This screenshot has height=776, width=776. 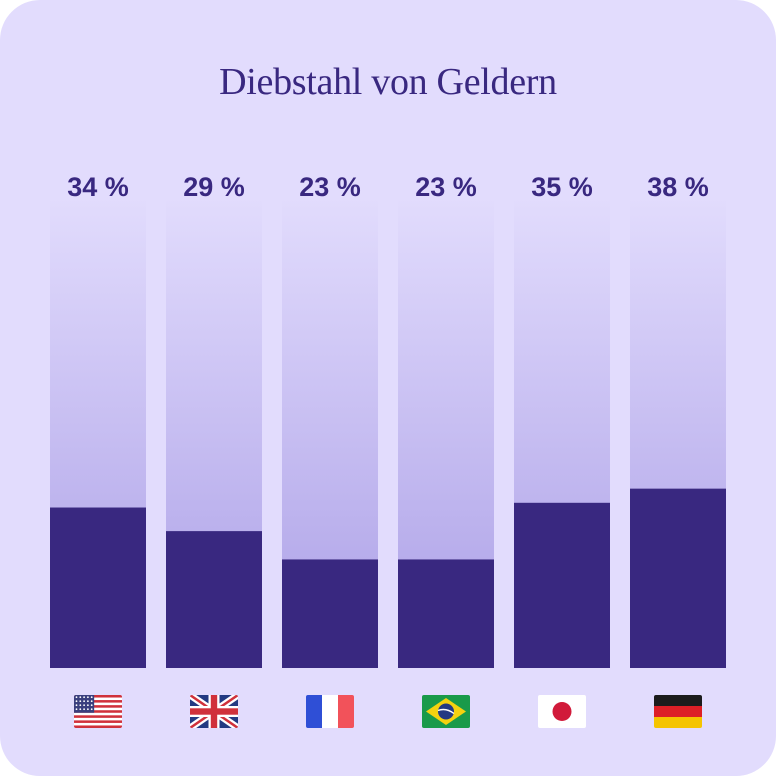 What do you see at coordinates (678, 578) in the screenshot?
I see `bar-germany` at bounding box center [678, 578].